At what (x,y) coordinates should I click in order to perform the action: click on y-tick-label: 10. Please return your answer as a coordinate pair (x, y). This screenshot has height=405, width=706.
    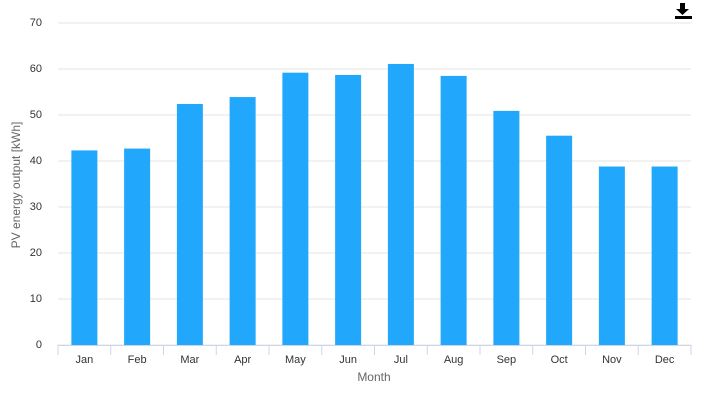
    Looking at the image, I should click on (36, 299).